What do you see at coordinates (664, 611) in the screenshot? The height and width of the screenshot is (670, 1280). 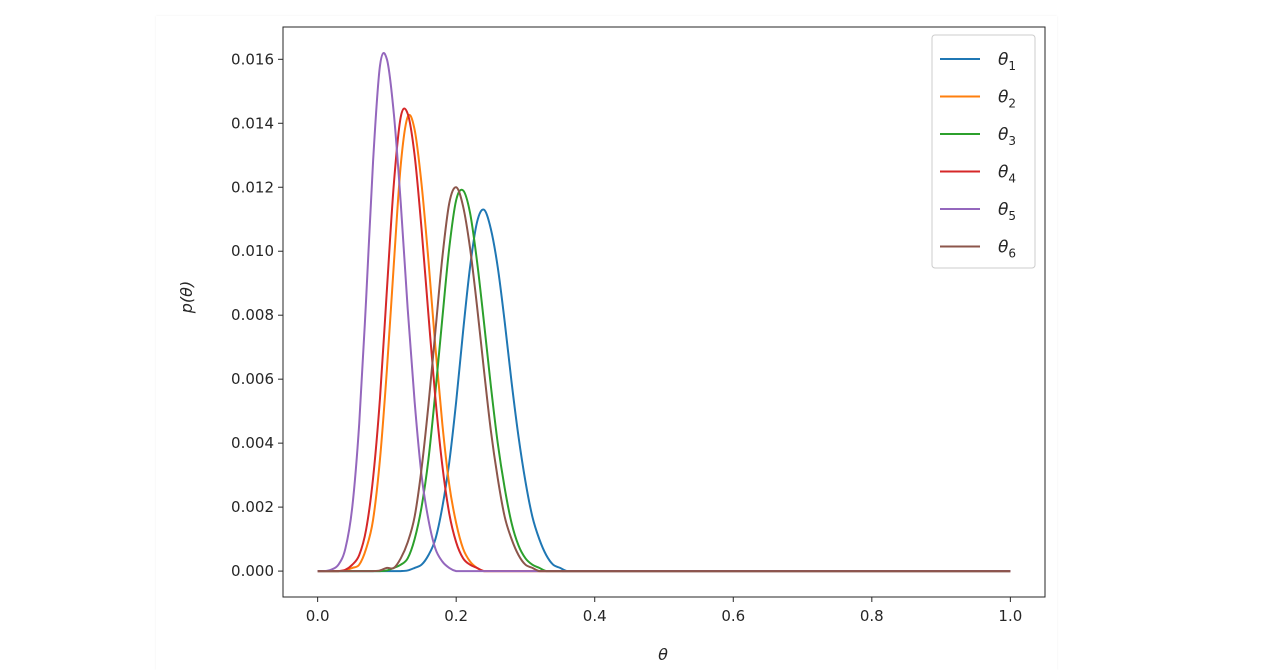 I see `x-axis-ticks: 0.0 0.2 0.4 0.6 0.8 1.0` at bounding box center [664, 611].